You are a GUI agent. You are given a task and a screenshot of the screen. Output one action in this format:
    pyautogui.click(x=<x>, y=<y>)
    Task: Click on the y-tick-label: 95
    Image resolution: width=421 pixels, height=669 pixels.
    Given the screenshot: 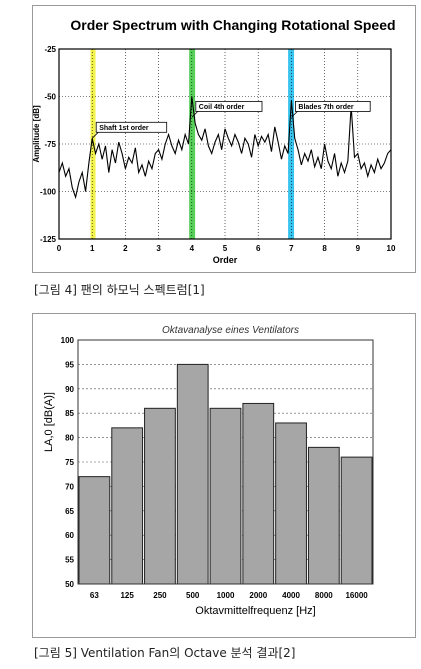 What is the action you would take?
    pyautogui.click(x=69, y=364)
    